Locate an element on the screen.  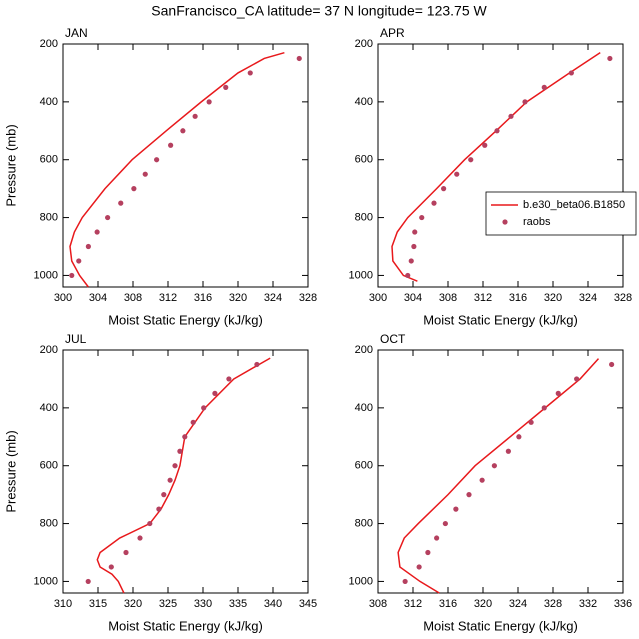
x-tick-label: 315 is located at coordinates (98, 604).